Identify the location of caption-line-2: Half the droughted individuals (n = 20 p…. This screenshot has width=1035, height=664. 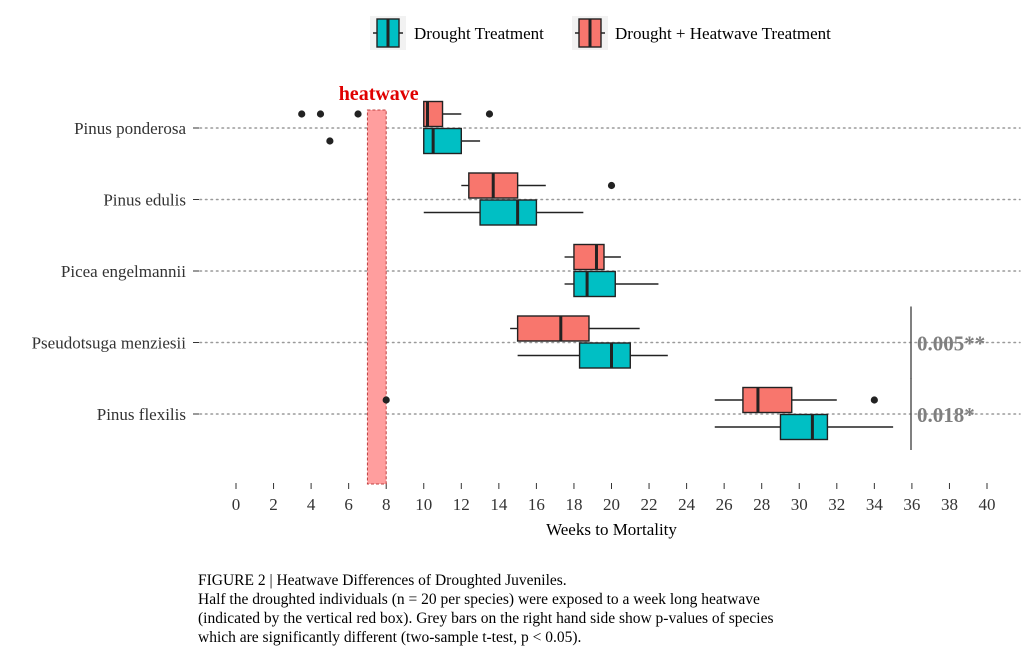
(479, 599).